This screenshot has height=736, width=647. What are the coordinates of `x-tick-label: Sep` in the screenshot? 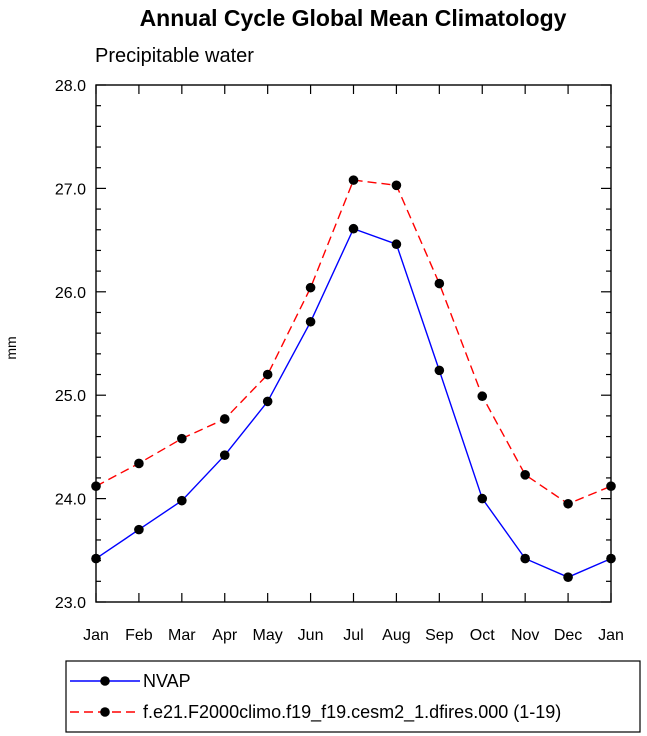 It's located at (439, 635).